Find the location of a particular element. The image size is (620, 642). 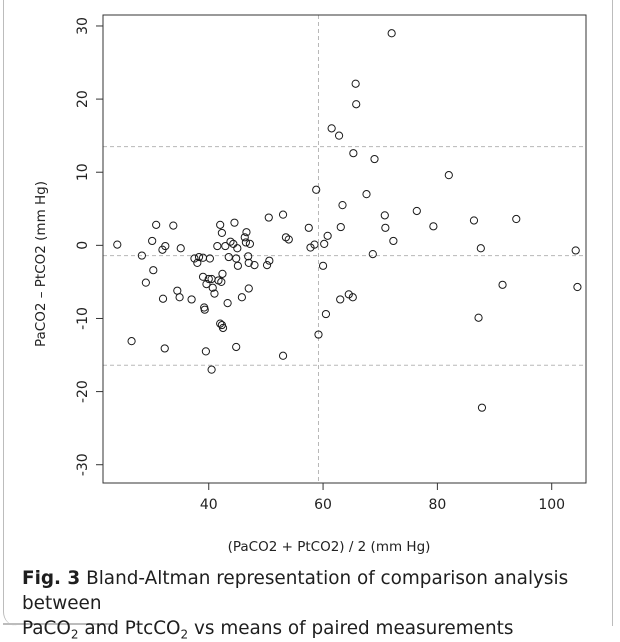

x-axis-ticks: 40 60 80 100 is located at coordinates (382, 498).